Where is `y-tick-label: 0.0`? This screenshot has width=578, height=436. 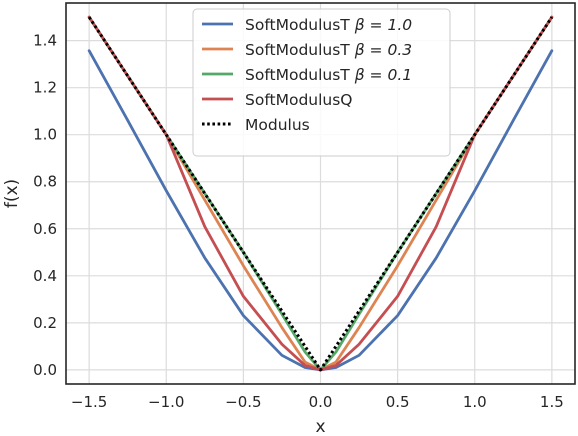 y-tick-label: 0.0 is located at coordinates (45, 370).